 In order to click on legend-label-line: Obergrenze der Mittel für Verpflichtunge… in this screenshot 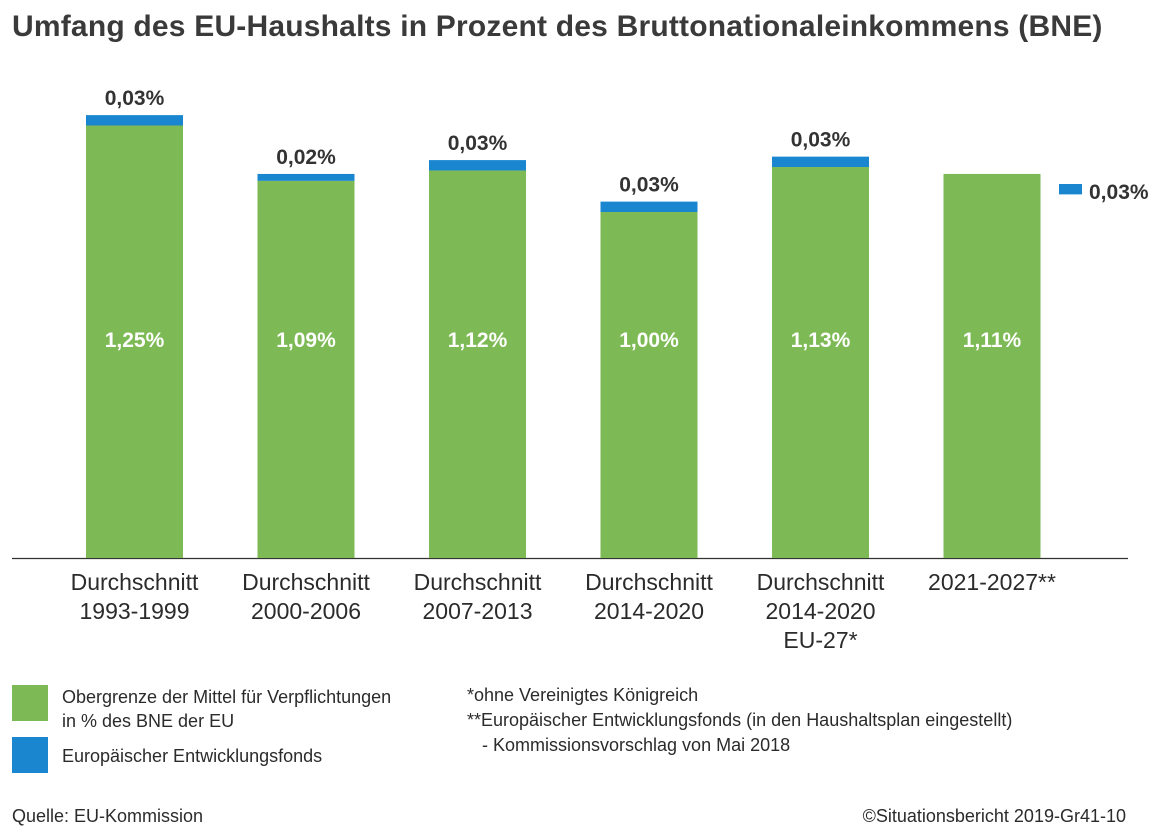, I will do `click(227, 697)`.